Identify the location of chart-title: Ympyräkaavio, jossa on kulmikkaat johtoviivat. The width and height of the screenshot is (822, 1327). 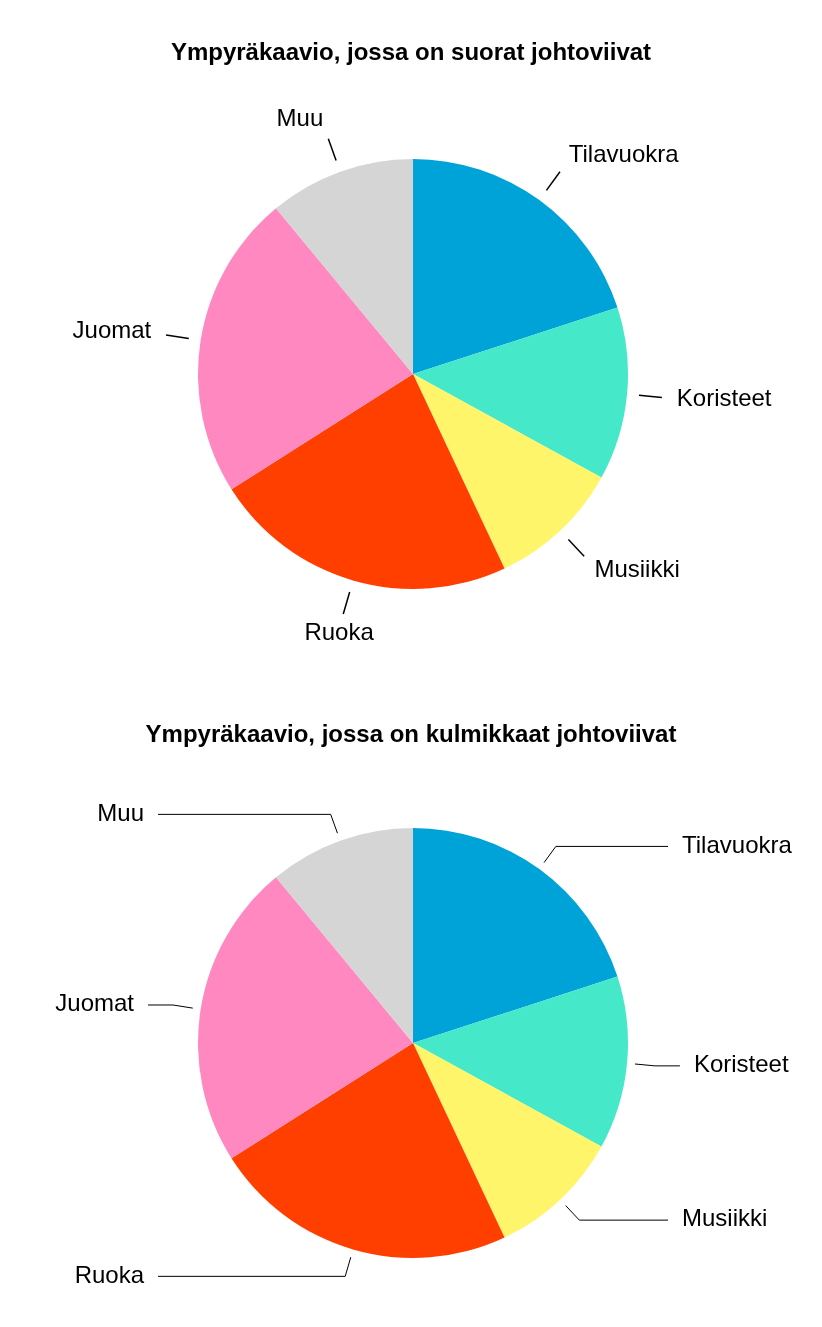
(411, 734).